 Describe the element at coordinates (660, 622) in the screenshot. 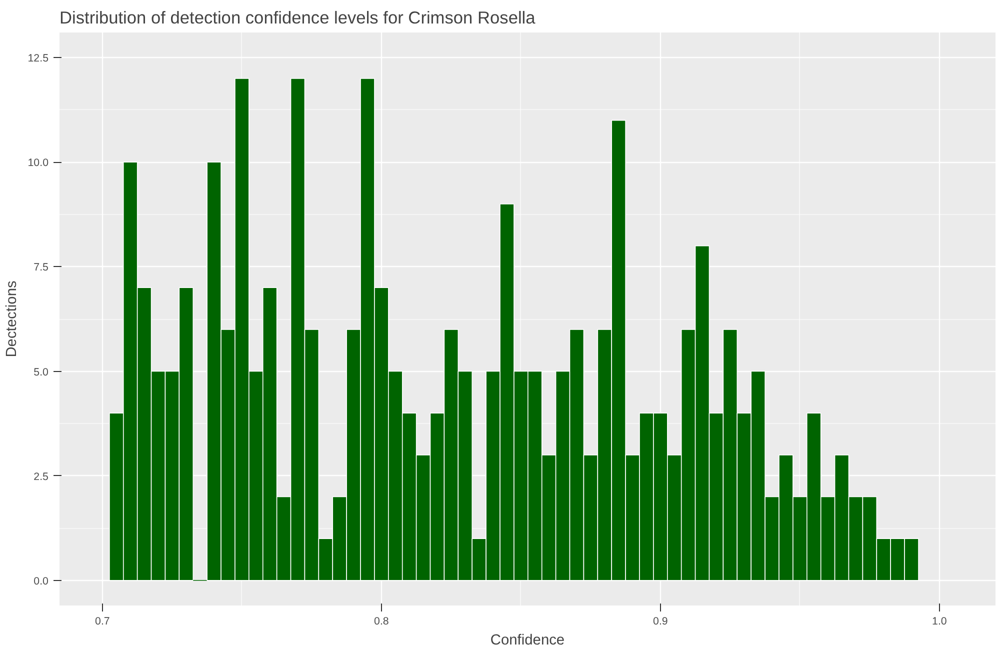

I see `x-tick-label: 0.9` at that location.